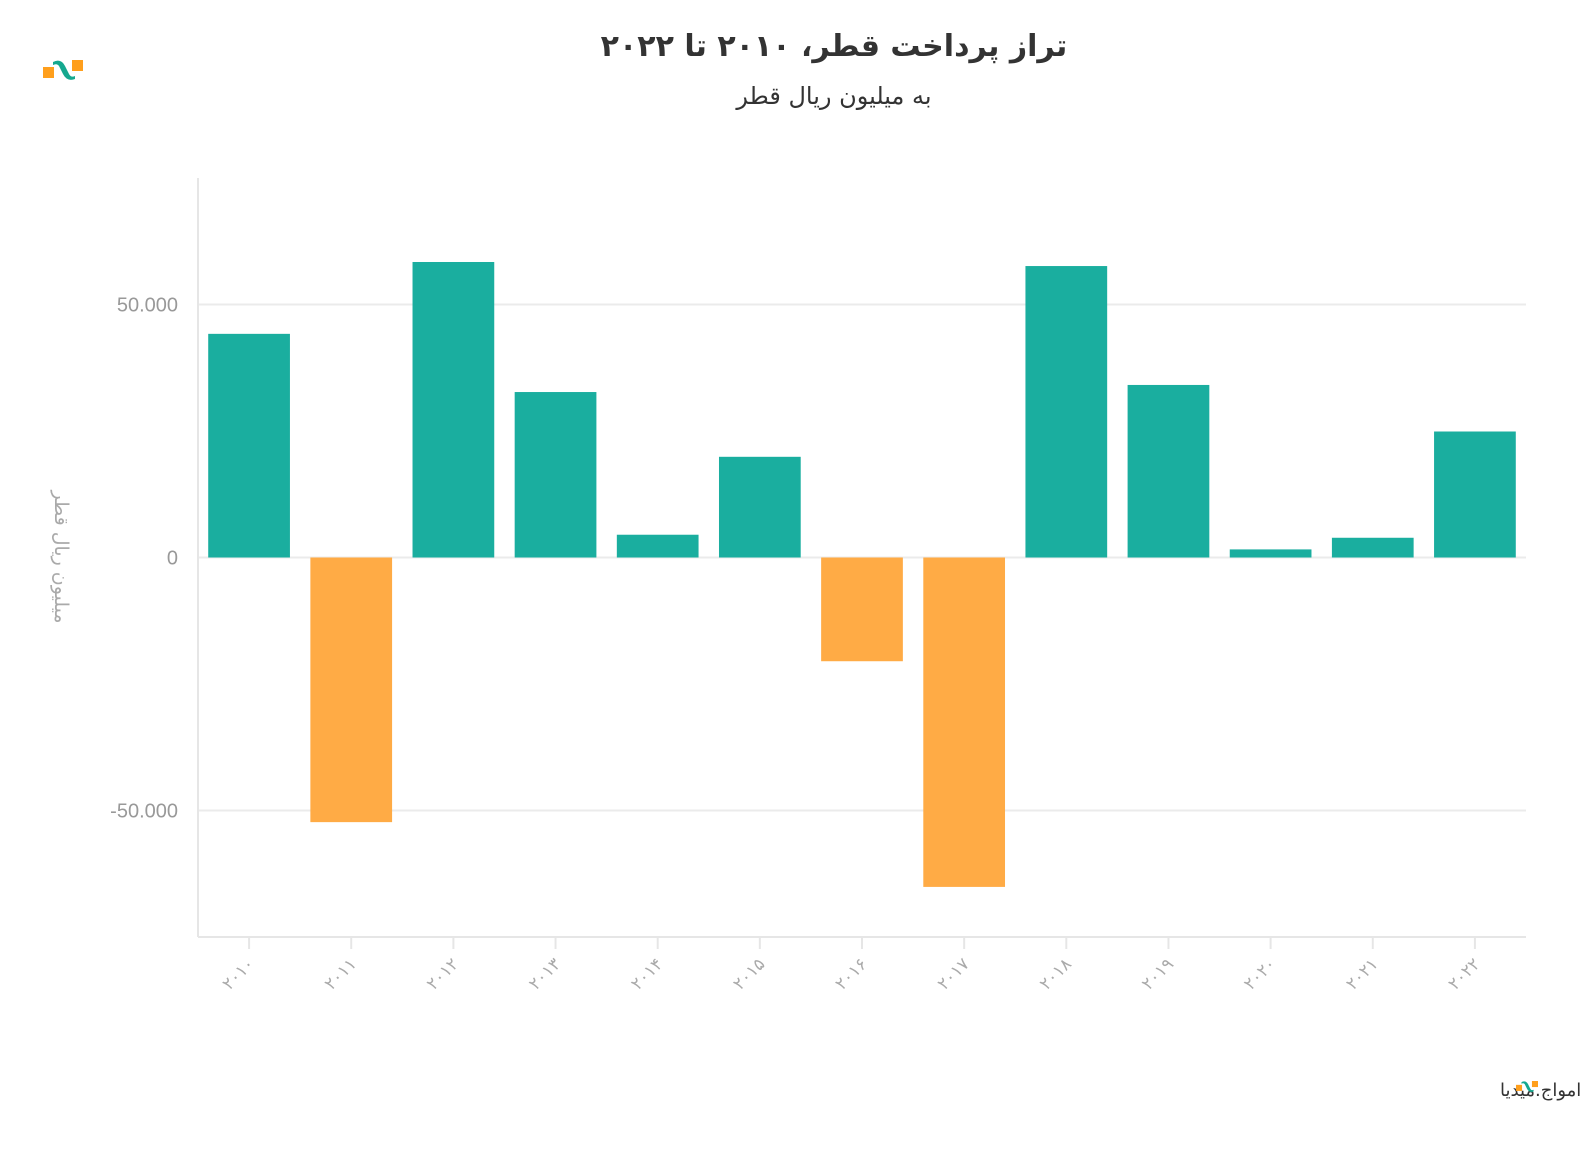 This screenshot has width=1588, height=1150. What do you see at coordinates (545, 974) in the screenshot?
I see `x-tick-label: ۲۰۱۳` at bounding box center [545, 974].